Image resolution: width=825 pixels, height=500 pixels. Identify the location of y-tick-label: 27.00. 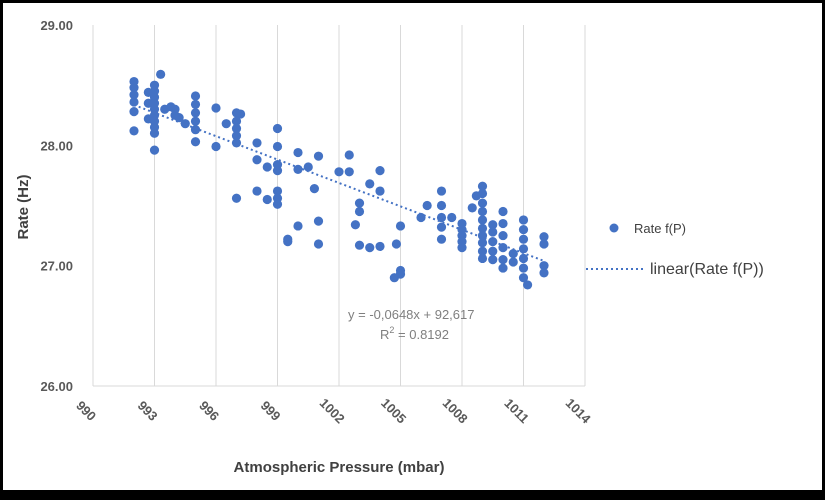
(56, 266).